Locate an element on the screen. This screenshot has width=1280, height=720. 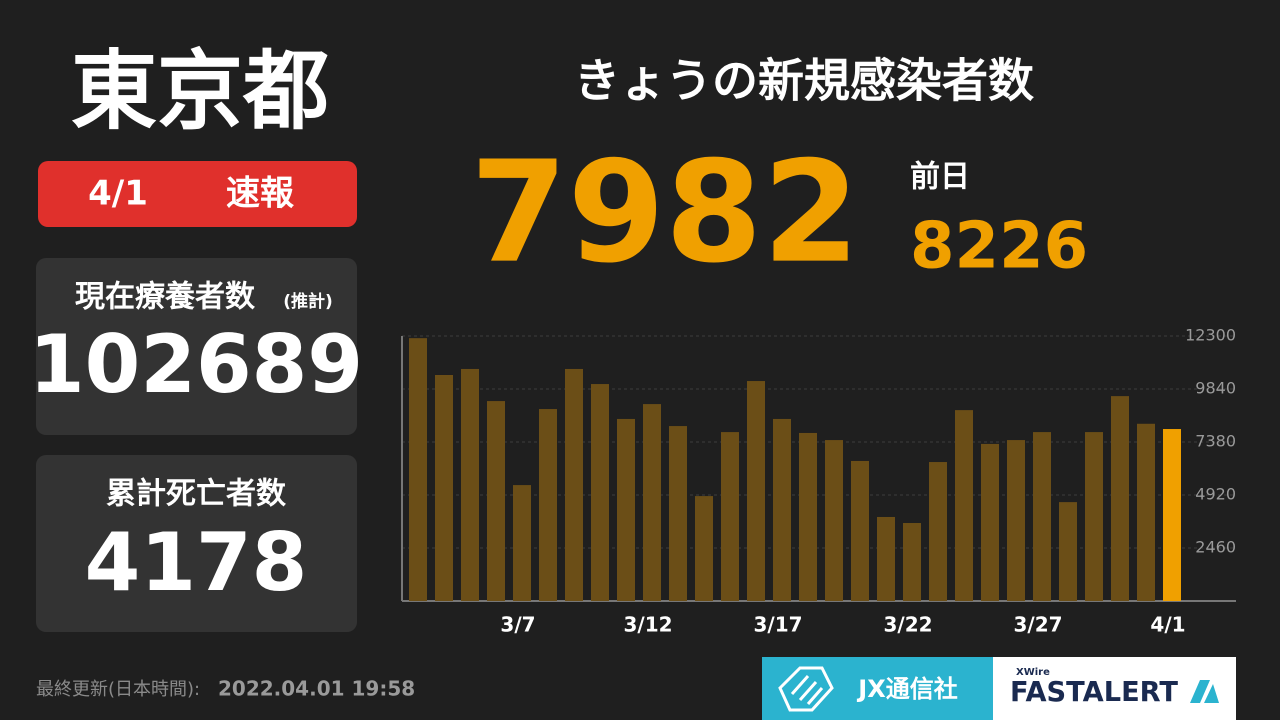
badge is located at coordinates (197, 194).